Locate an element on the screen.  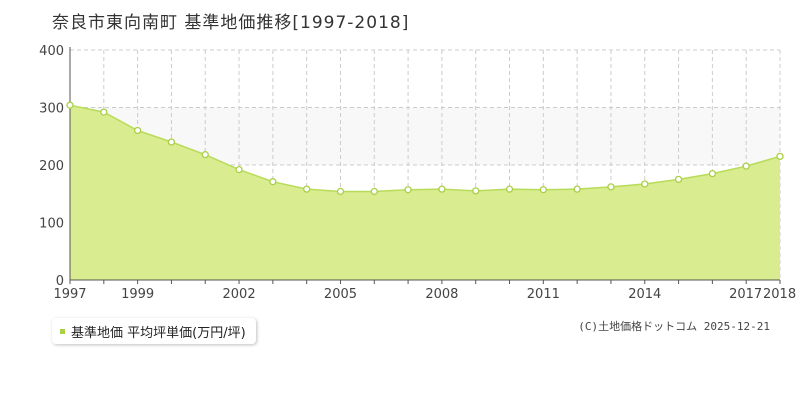
data-point-2009 is located at coordinates (476, 191).